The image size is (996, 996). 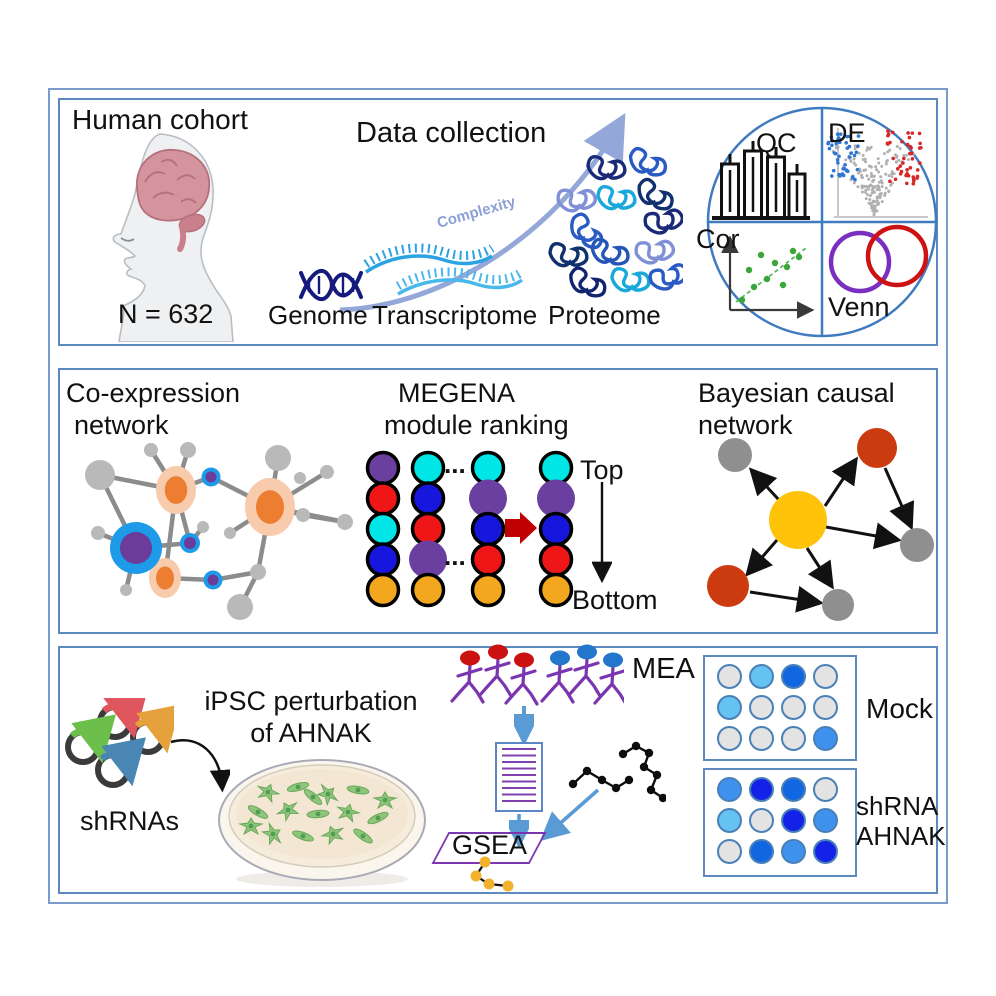 I want to click on bcn-driver-node, so click(x=877, y=448).